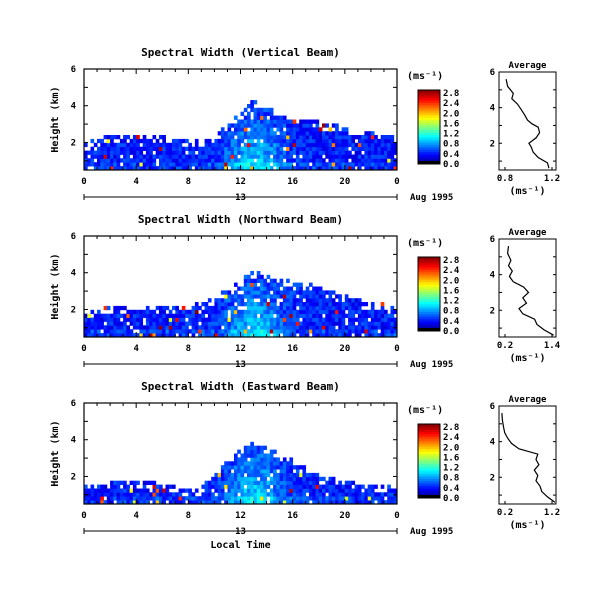  I want to click on average-profile-line, so click(527, 123).